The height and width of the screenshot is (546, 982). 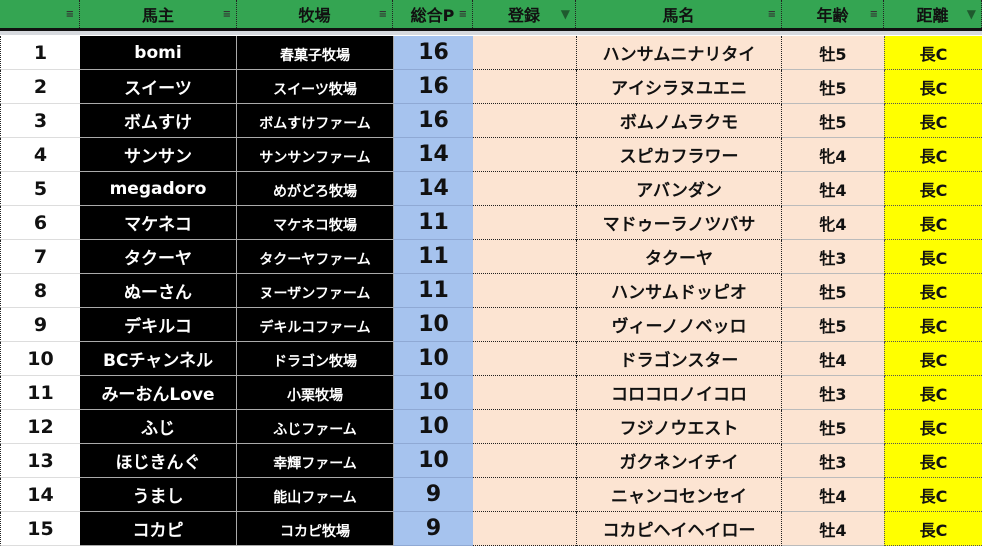 What do you see at coordinates (679, 53) in the screenshot?
I see `horse-name-cell: ハンサムニナリタイ` at bounding box center [679, 53].